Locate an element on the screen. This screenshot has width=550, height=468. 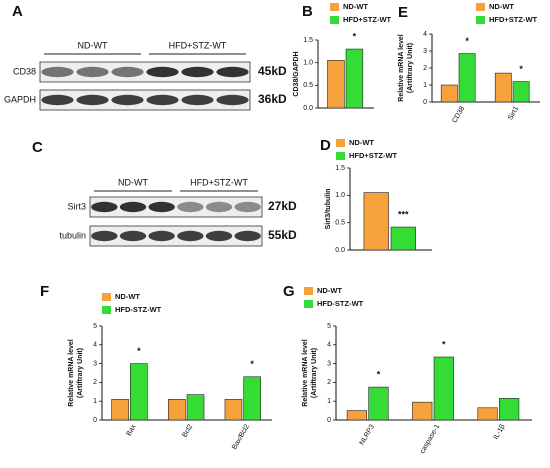
significance-label: *** is located at coordinates (403, 214).